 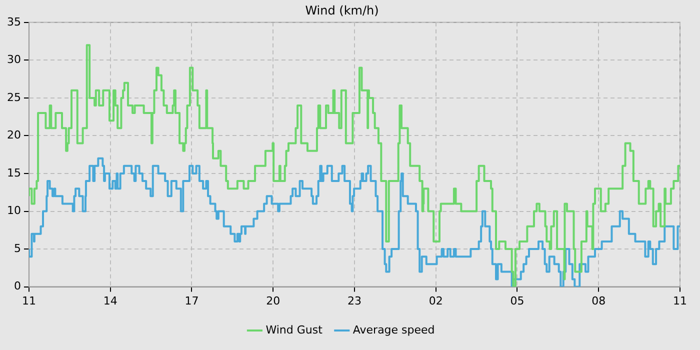 I want to click on y-tick-label: 20, so click(x=13, y=135).